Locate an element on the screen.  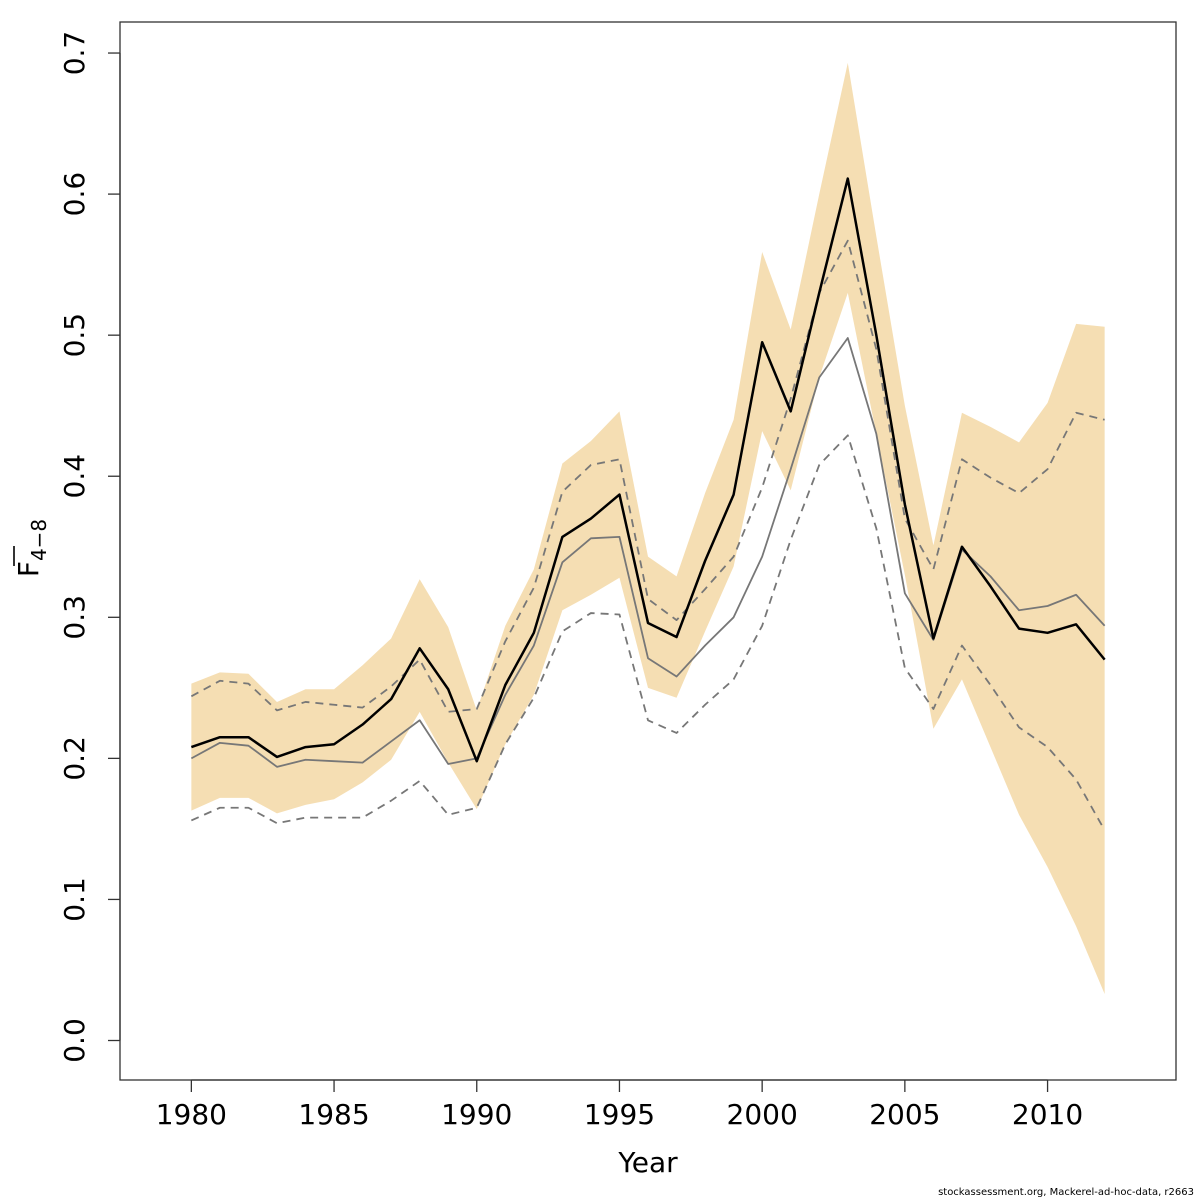
y-tick-label: 0.5 is located at coordinates (74, 335).